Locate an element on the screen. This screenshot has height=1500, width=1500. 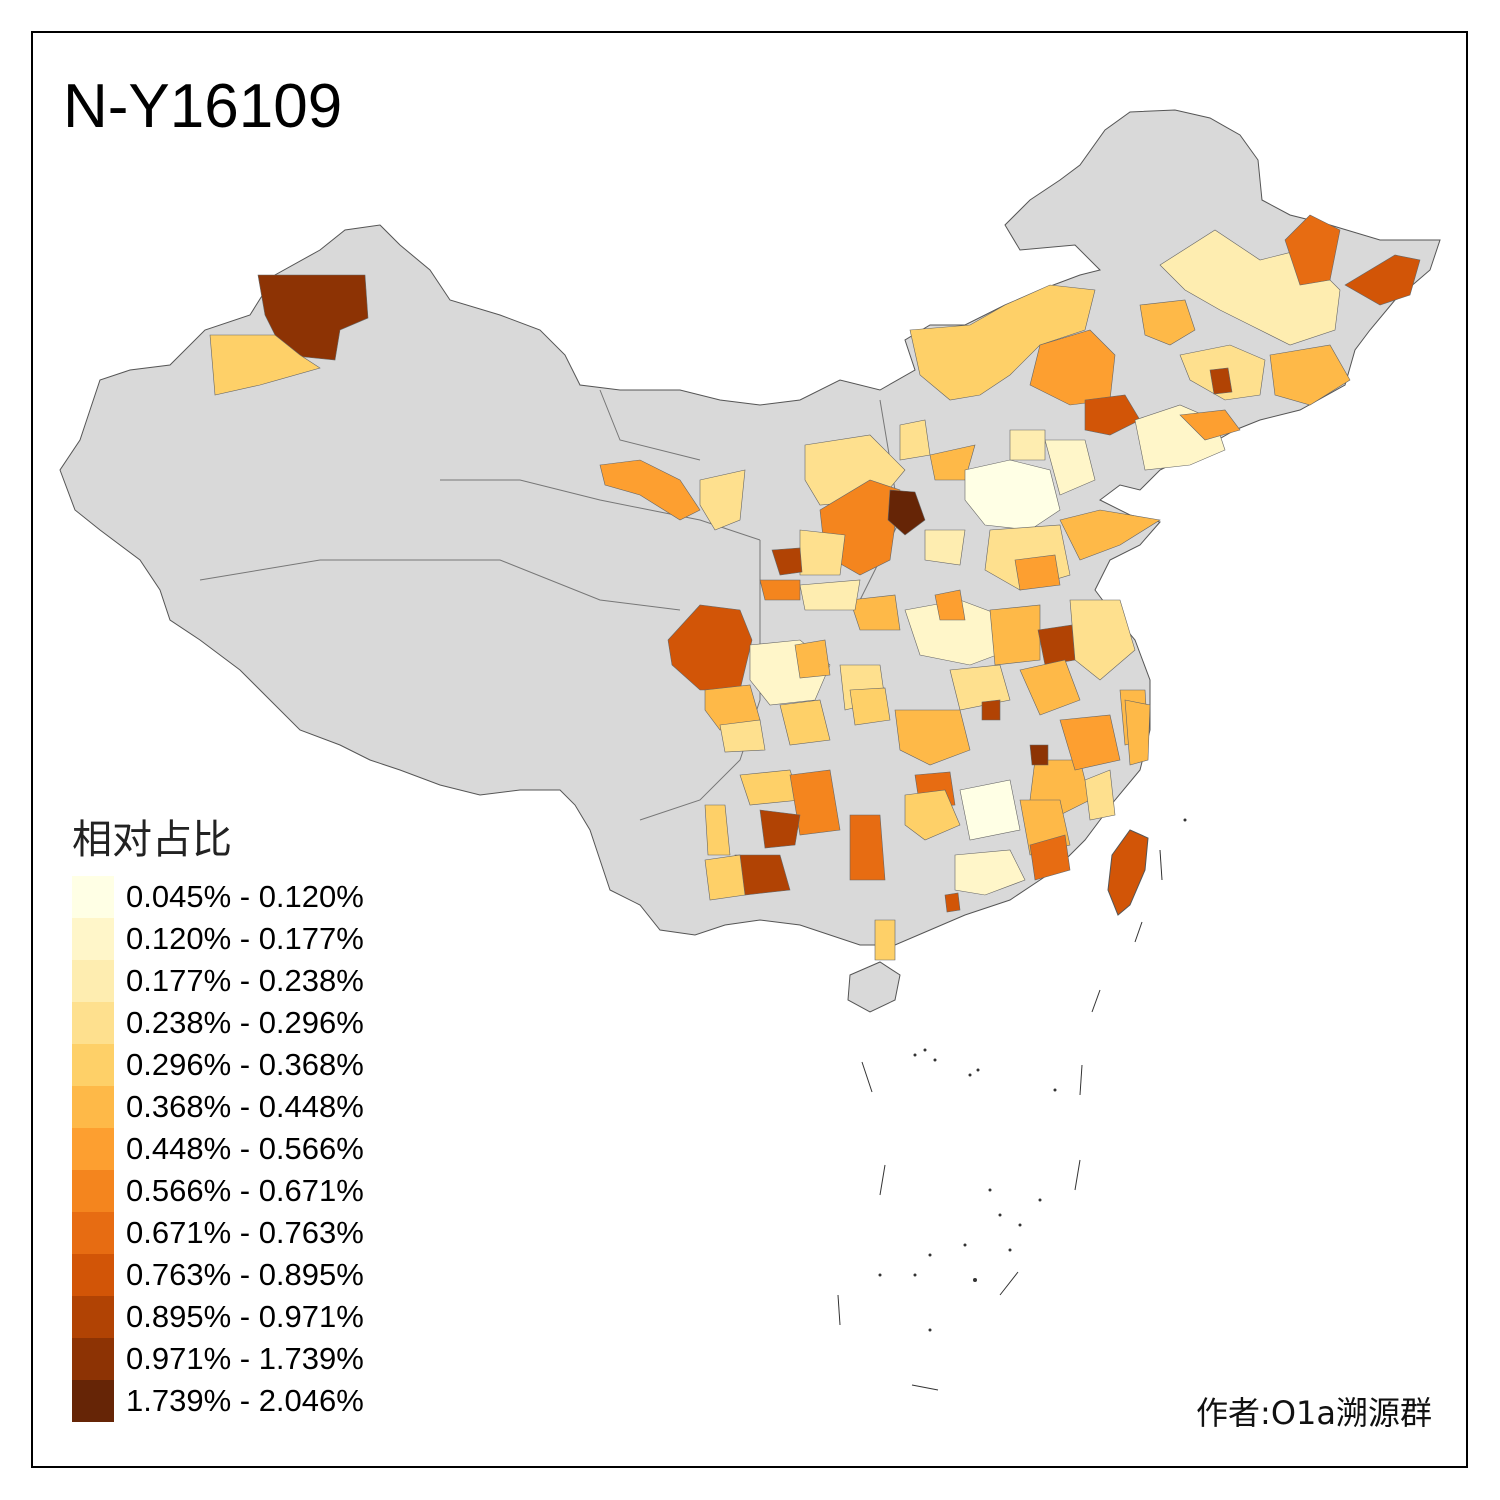
legend-item: 0.368% - 0.448% is located at coordinates (218, 1107).